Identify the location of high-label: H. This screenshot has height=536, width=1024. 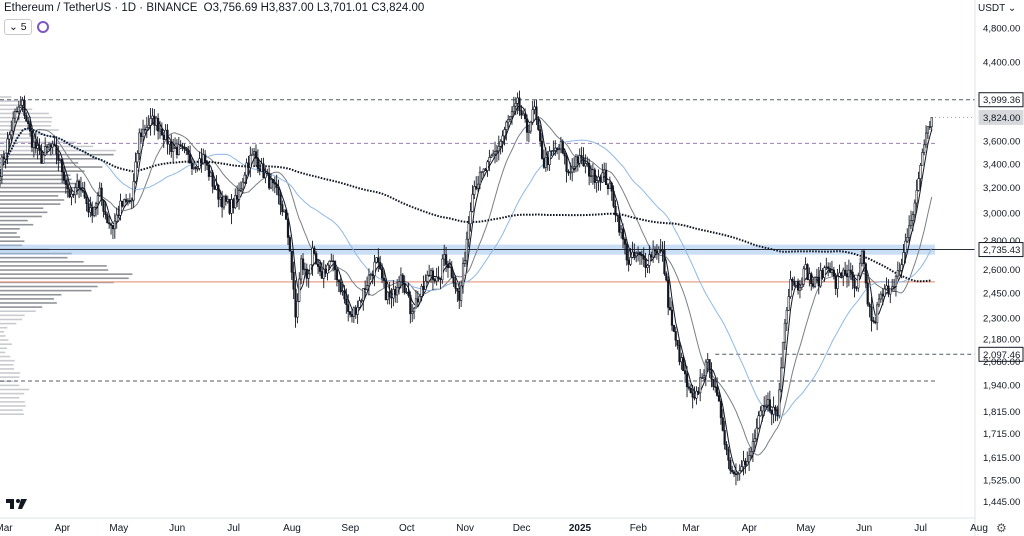
(264, 8).